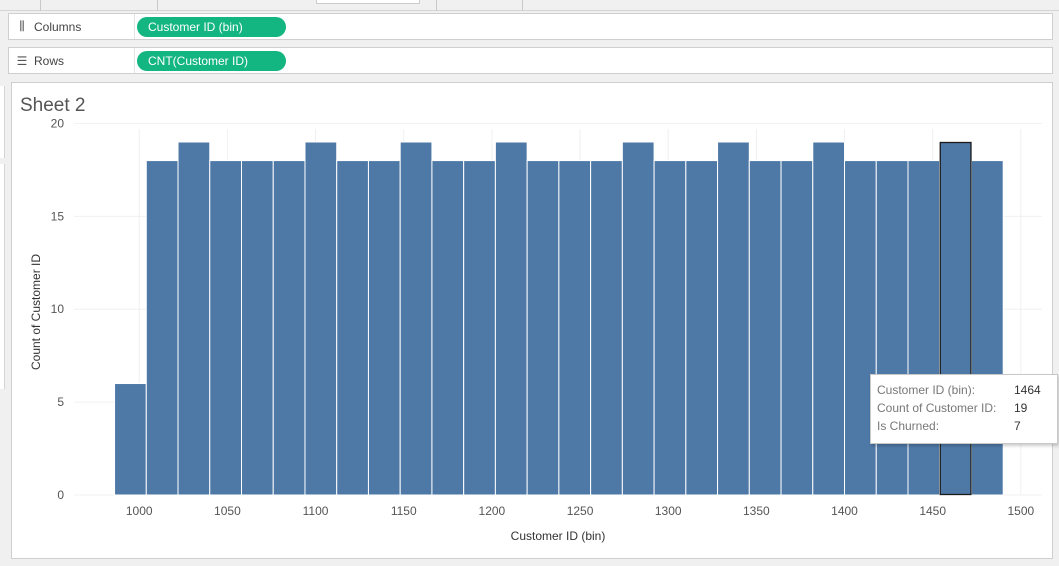 This screenshot has height=566, width=1059. What do you see at coordinates (530, 60) in the screenshot?
I see `rows-shelf: ☰ Rows CNT(Customer ID)` at bounding box center [530, 60].